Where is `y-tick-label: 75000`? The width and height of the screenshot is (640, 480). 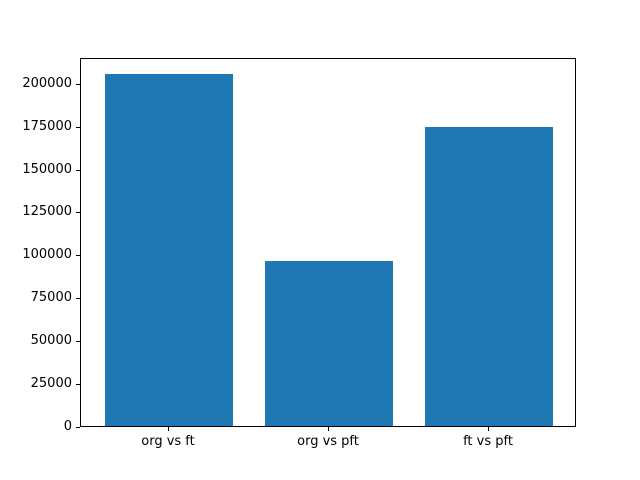
y-tick-label: 75000 is located at coordinates (51, 297).